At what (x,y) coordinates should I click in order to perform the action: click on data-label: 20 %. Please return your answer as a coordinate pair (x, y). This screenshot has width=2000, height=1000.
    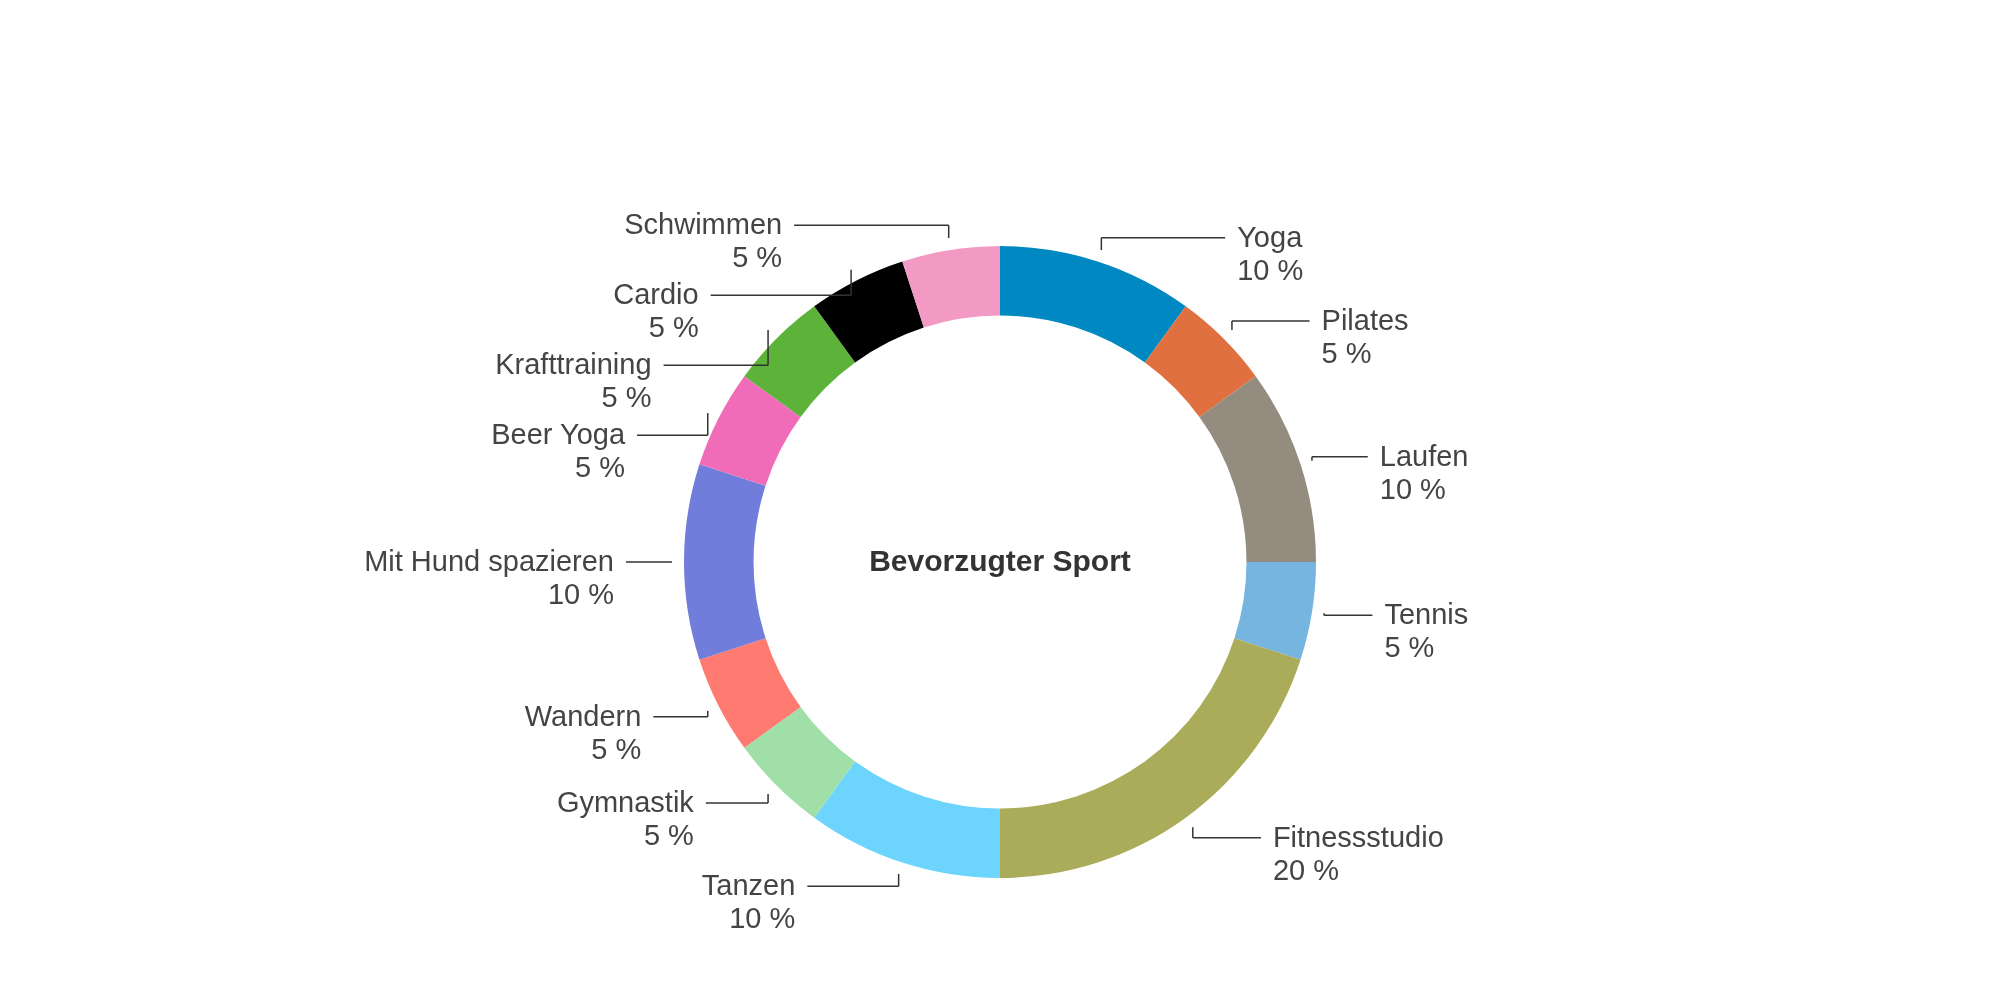
    Looking at the image, I should click on (1306, 869).